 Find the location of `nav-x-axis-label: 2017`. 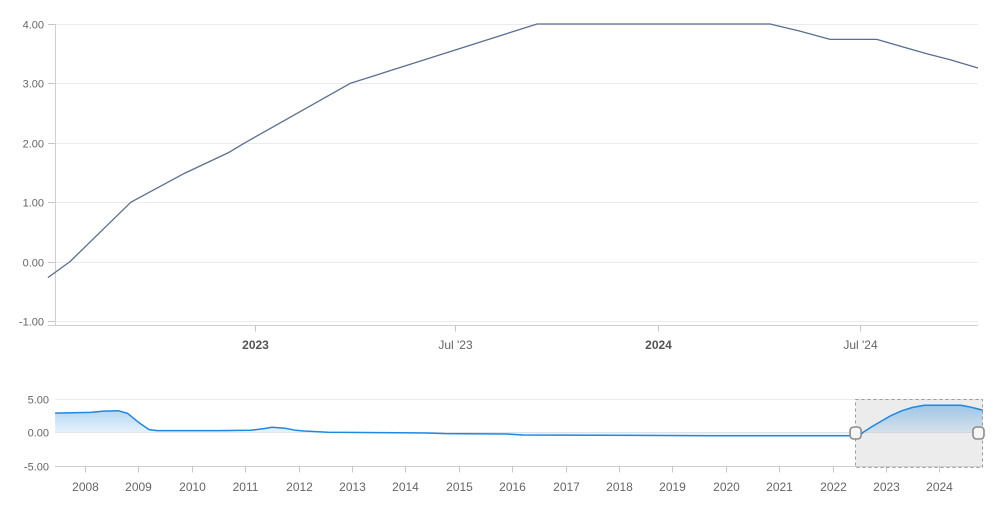

nav-x-axis-label: 2017 is located at coordinates (566, 487).